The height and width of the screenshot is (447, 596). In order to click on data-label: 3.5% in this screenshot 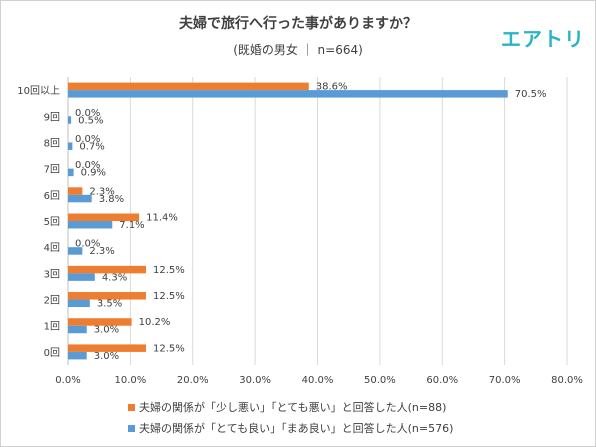, I will do `click(109, 304)`.